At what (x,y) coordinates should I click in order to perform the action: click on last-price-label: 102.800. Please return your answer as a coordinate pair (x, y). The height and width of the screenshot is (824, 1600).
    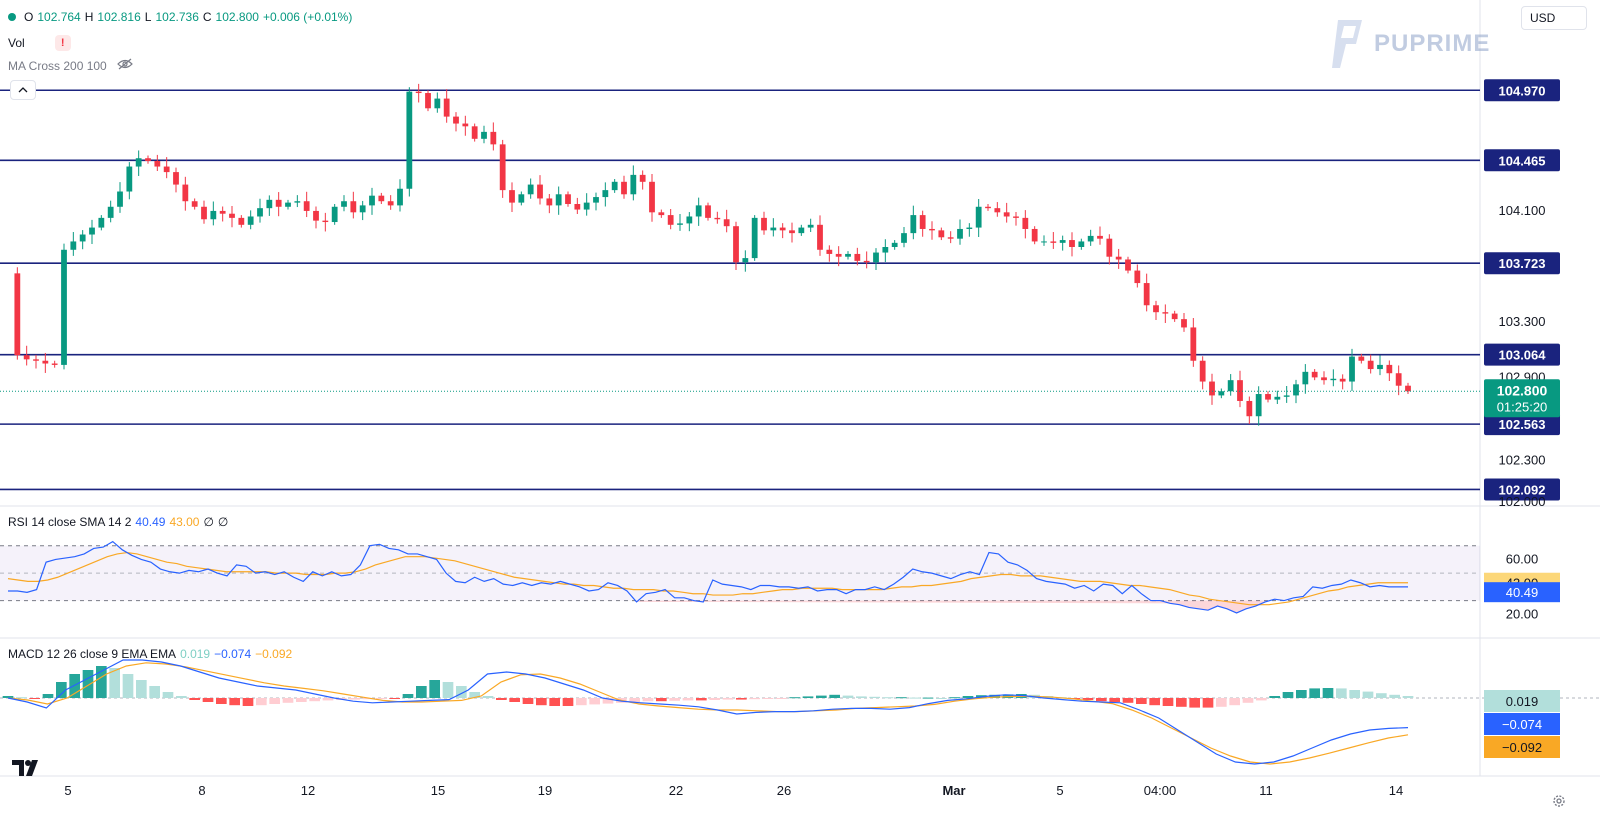
    Looking at the image, I should click on (1522, 390).